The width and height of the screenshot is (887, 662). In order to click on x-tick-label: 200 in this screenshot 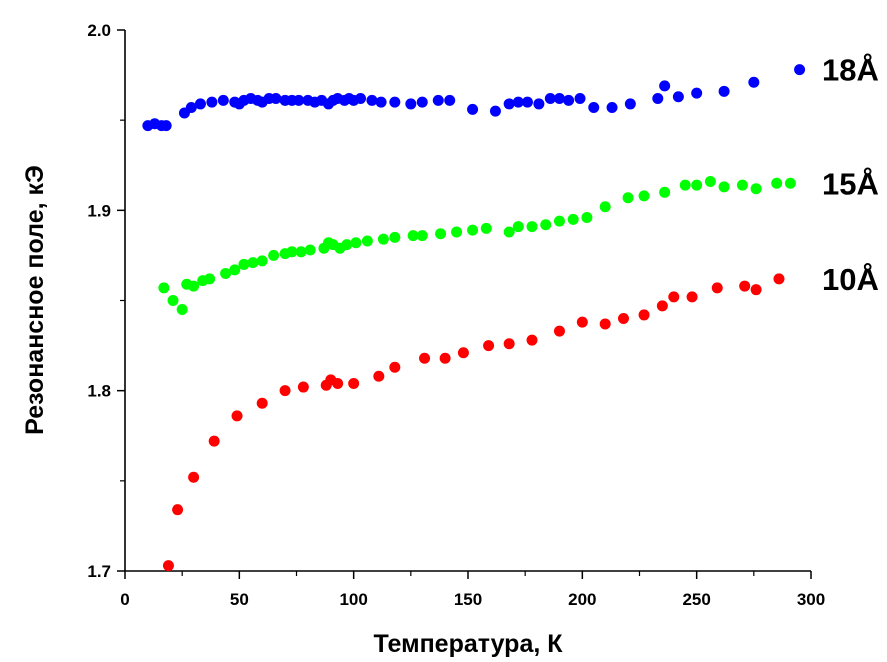, I will do `click(582, 599)`.